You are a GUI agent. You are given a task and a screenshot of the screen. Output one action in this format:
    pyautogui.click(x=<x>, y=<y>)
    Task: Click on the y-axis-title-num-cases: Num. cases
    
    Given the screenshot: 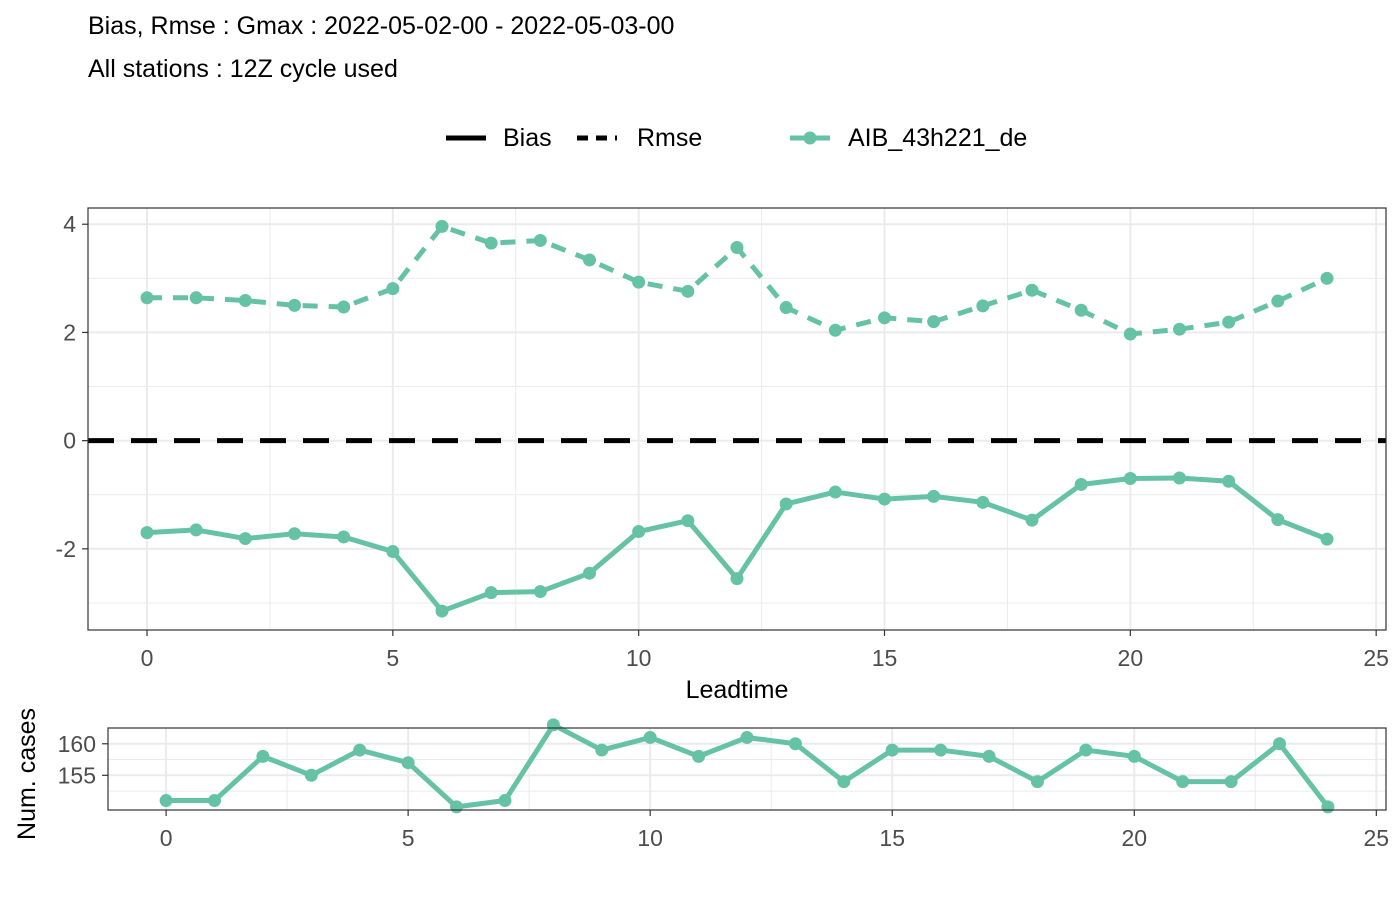 What is the action you would take?
    pyautogui.click(x=27, y=774)
    